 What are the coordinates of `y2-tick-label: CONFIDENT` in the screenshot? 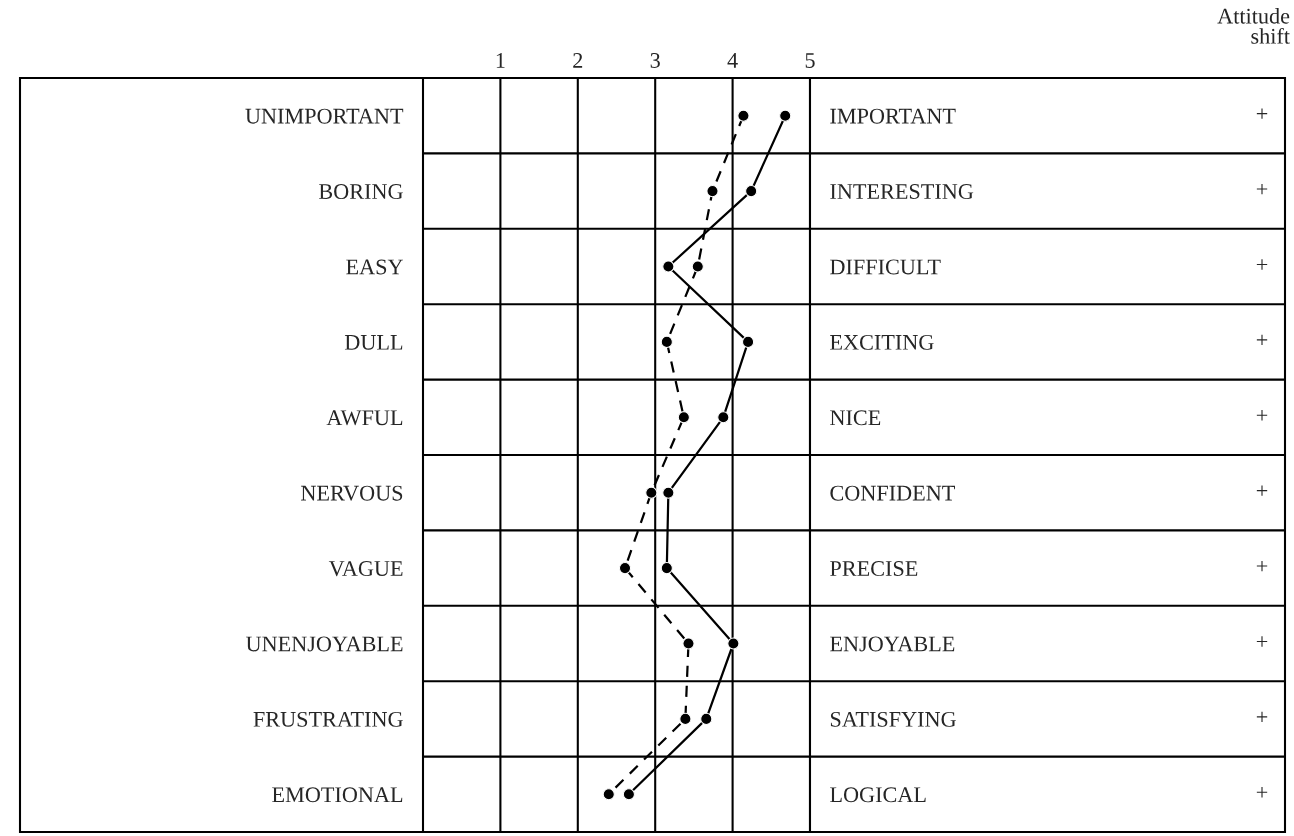 It's located at (892, 493).